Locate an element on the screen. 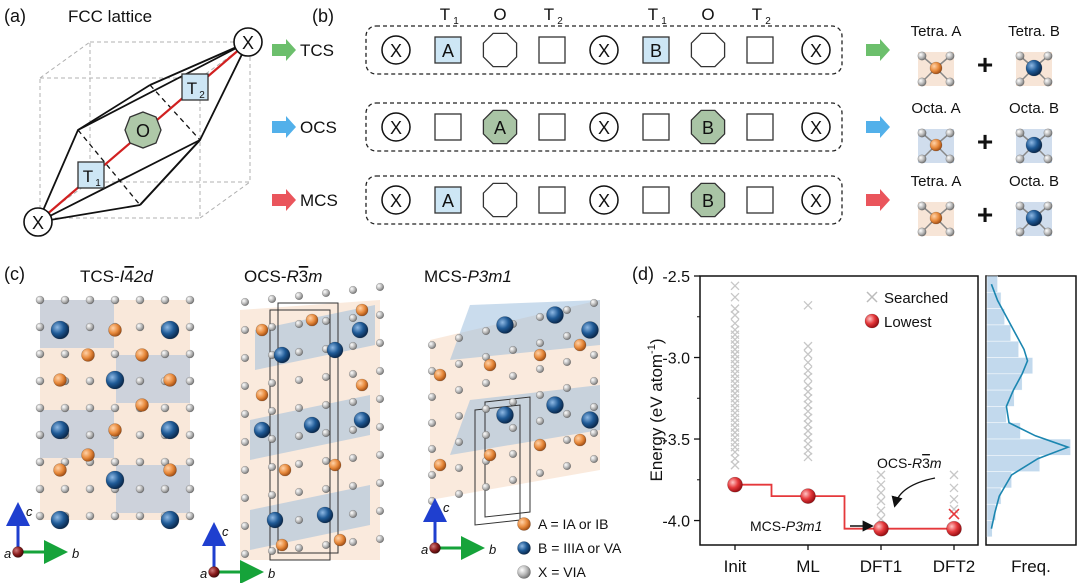  annotation-ocs: OCS-R3m is located at coordinates (909, 463).